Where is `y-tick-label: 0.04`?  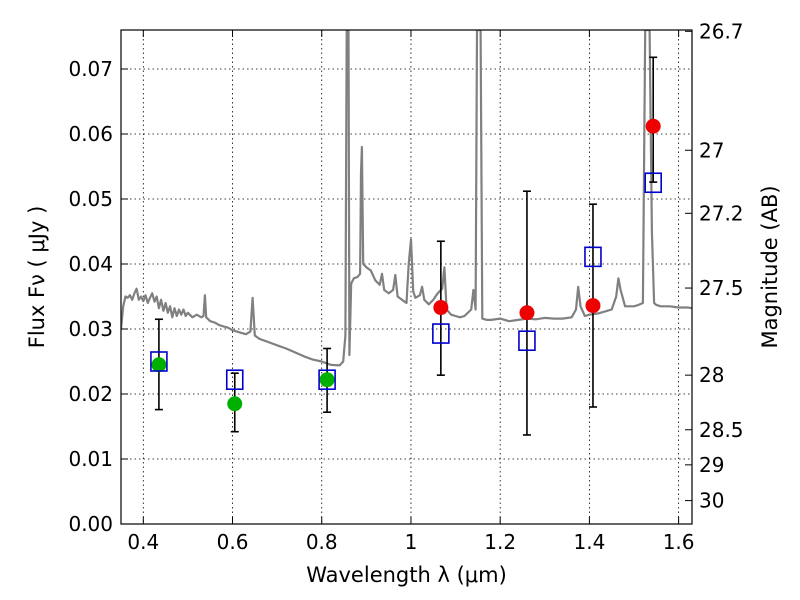
y-tick-label: 0.04 is located at coordinates (90, 264).